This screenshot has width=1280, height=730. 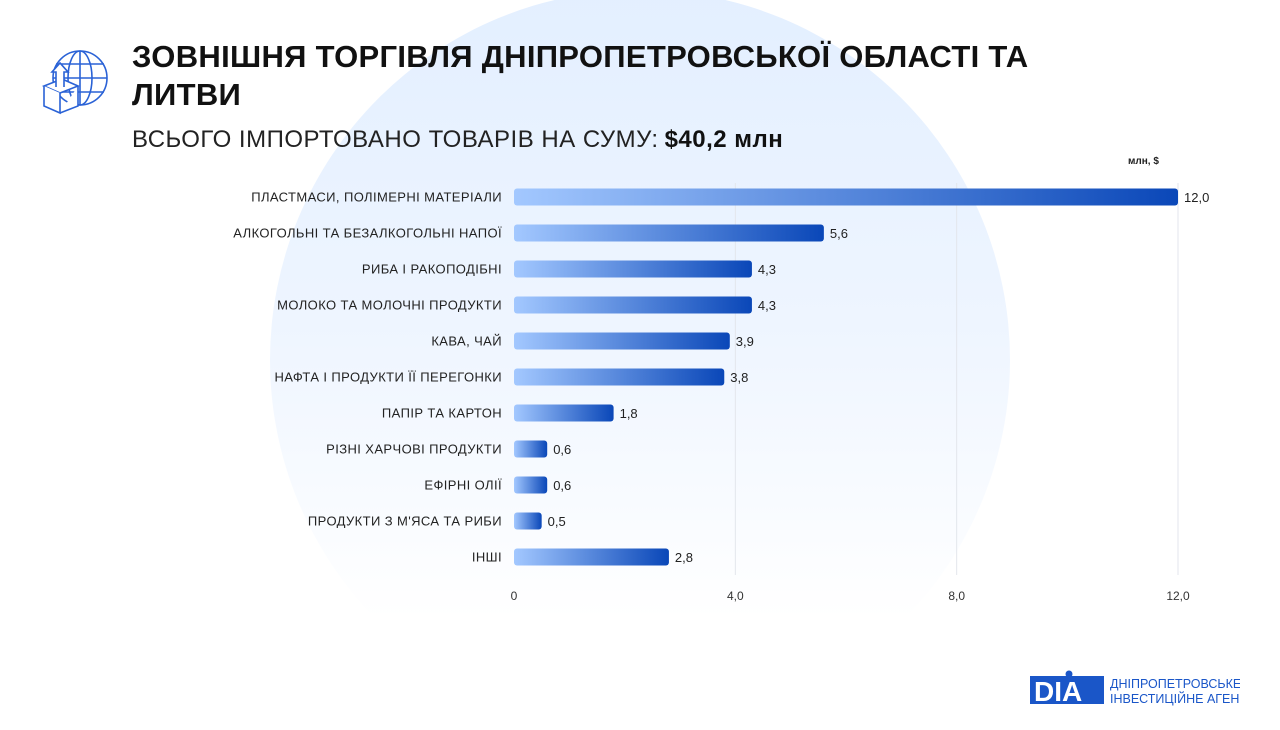 What do you see at coordinates (629, 413) in the screenshot?
I see `value-label: 1,8` at bounding box center [629, 413].